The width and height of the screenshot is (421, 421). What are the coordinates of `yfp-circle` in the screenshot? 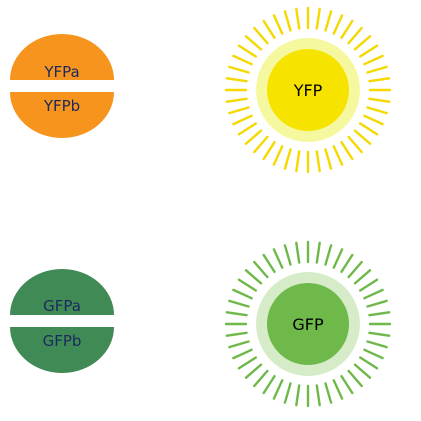 It's located at (308, 90).